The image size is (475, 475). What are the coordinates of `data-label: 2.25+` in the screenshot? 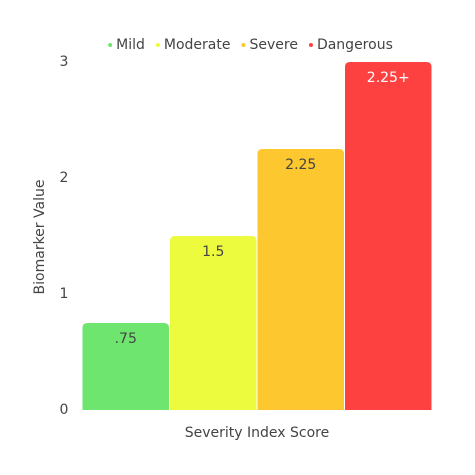 It's located at (388, 78).